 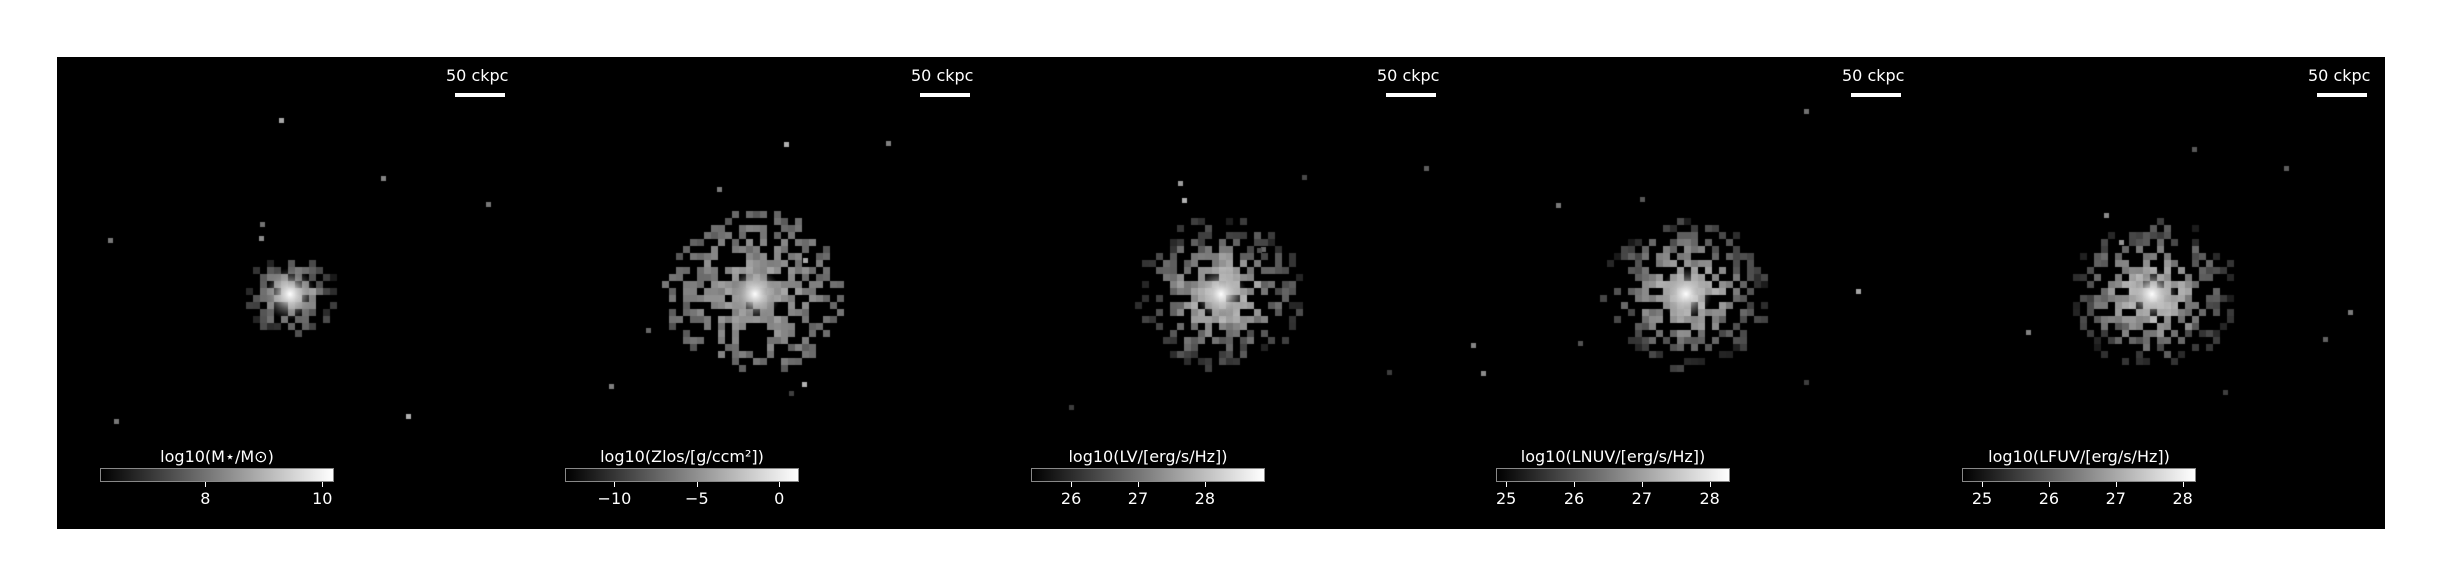 I want to click on colorbar-tick-label: 0, so click(x=779, y=498).